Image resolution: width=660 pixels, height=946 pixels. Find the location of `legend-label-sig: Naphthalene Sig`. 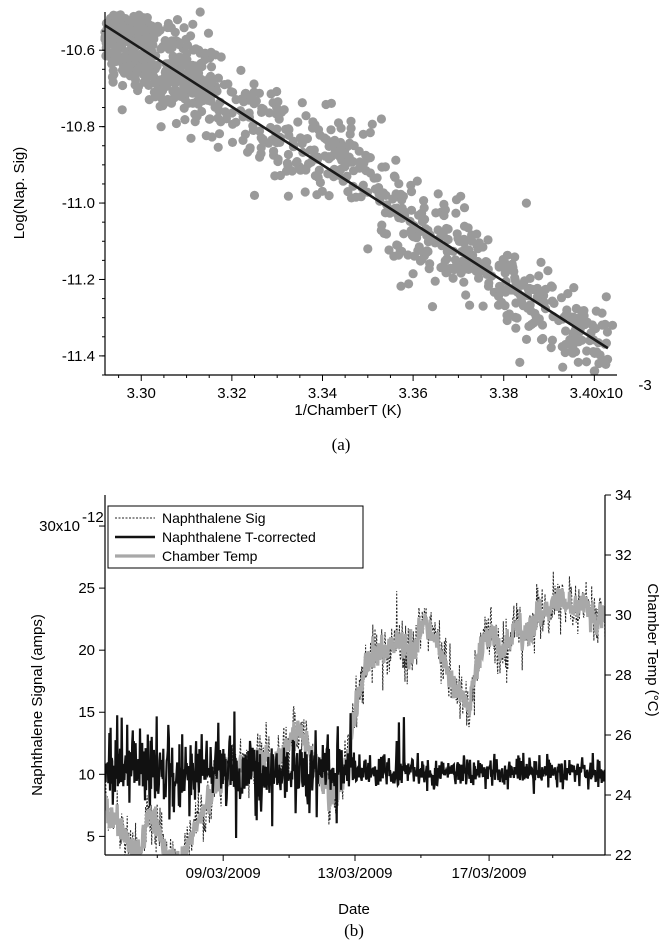

legend-label-sig: Naphthalene Sig is located at coordinates (214, 518).